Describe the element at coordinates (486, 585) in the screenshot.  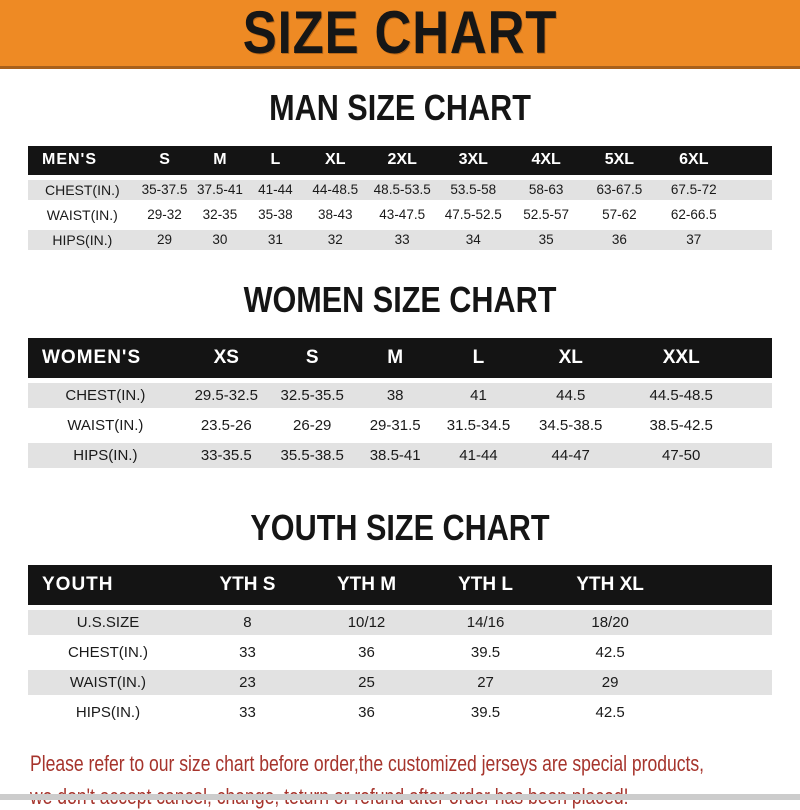
I see `size-column-header: YTH L` at that location.